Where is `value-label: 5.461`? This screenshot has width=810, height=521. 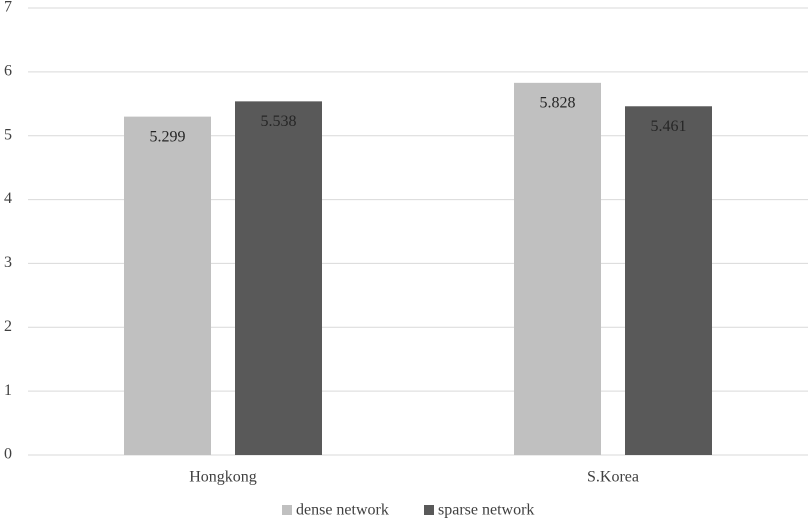 value-label: 5.461 is located at coordinates (669, 126).